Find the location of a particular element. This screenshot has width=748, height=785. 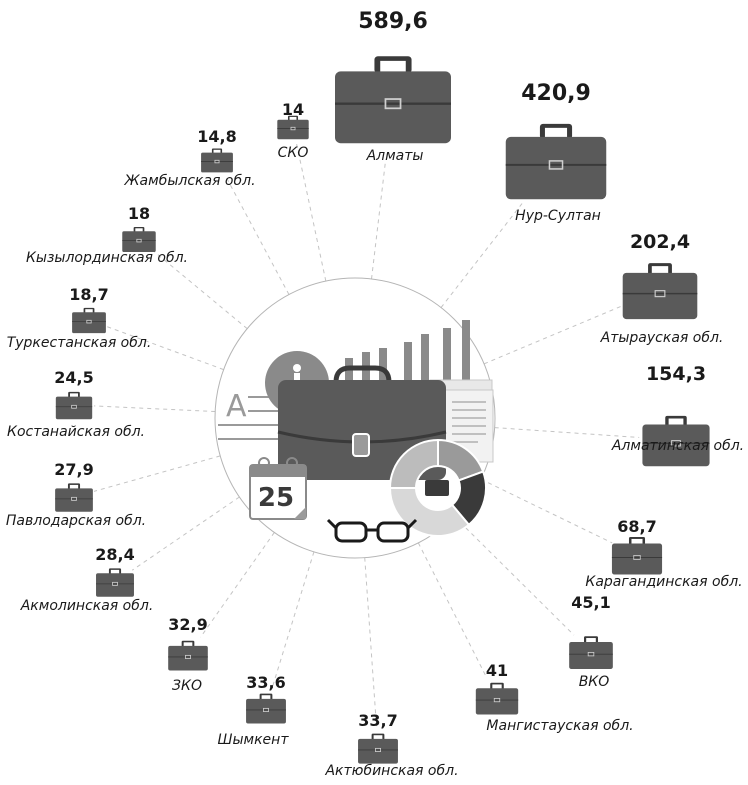

region-label: Акмолинская обл. is located at coordinates (87, 606).